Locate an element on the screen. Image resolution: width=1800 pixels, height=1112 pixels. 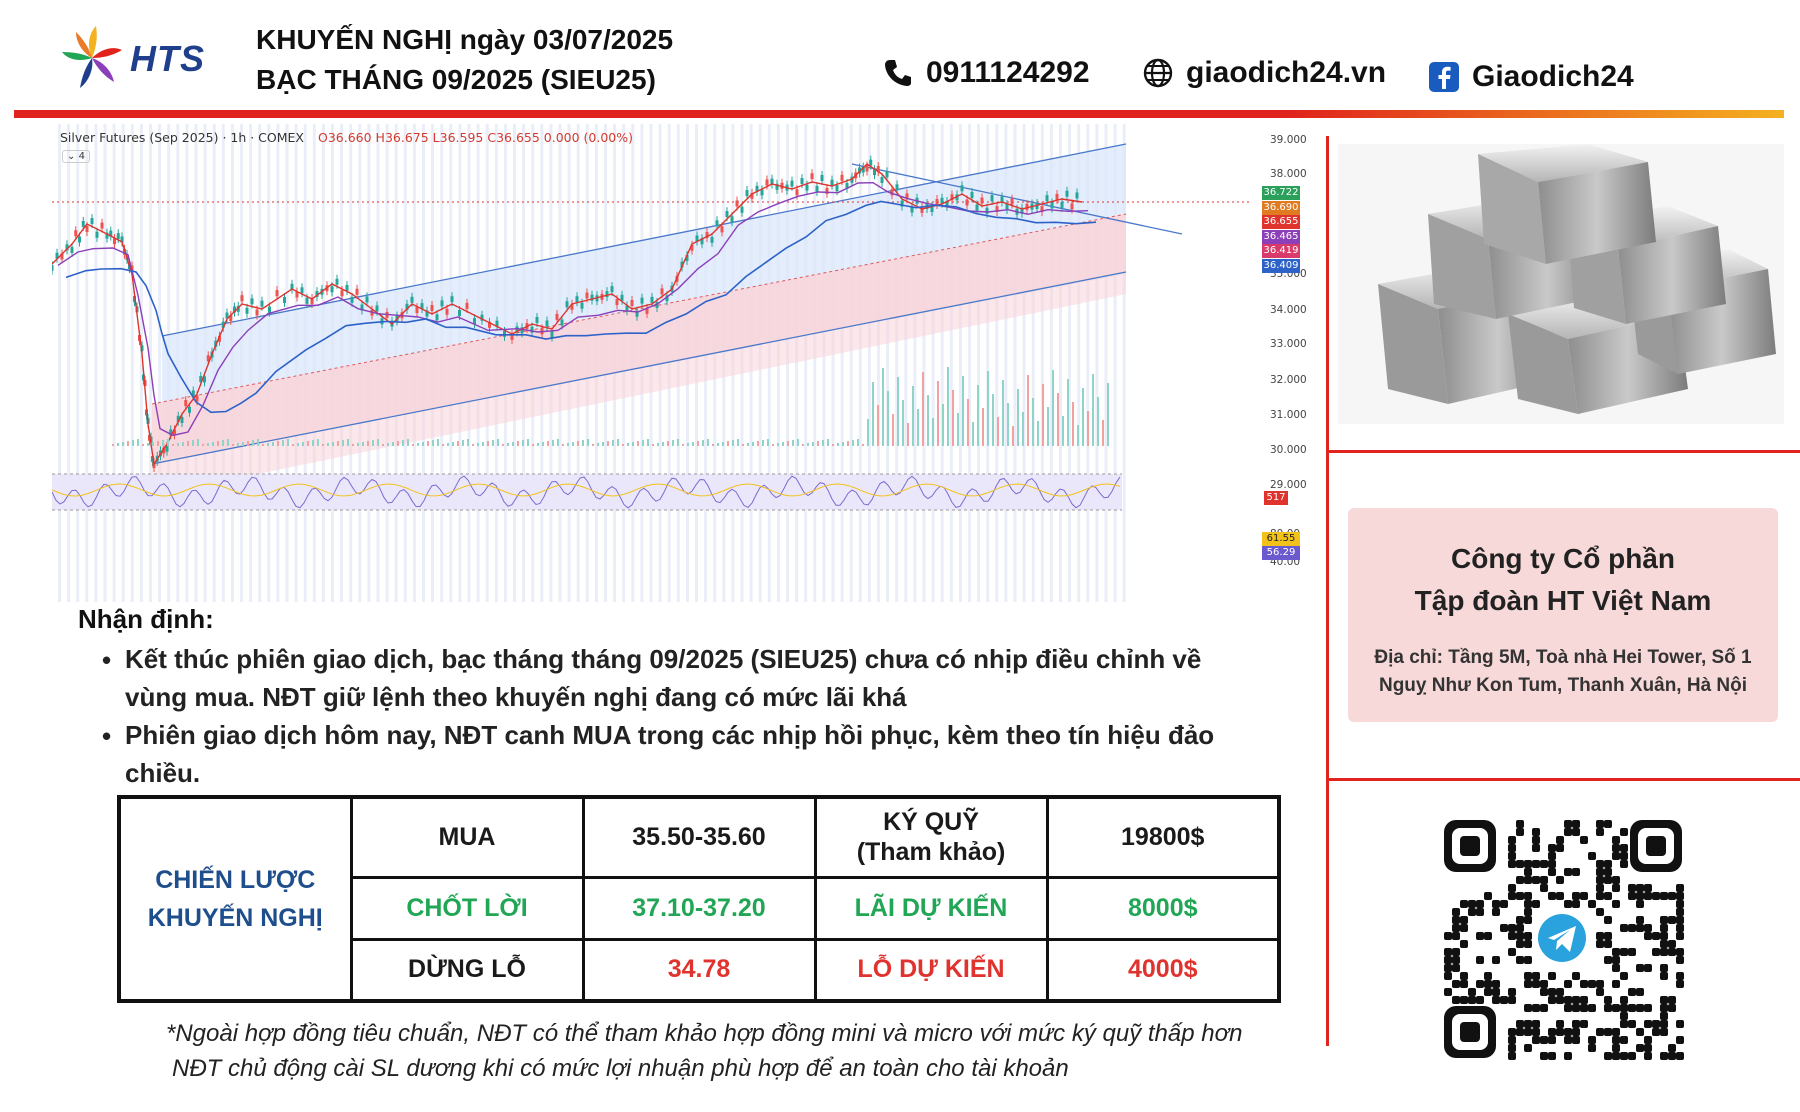
facebook-icon is located at coordinates (1444, 77).